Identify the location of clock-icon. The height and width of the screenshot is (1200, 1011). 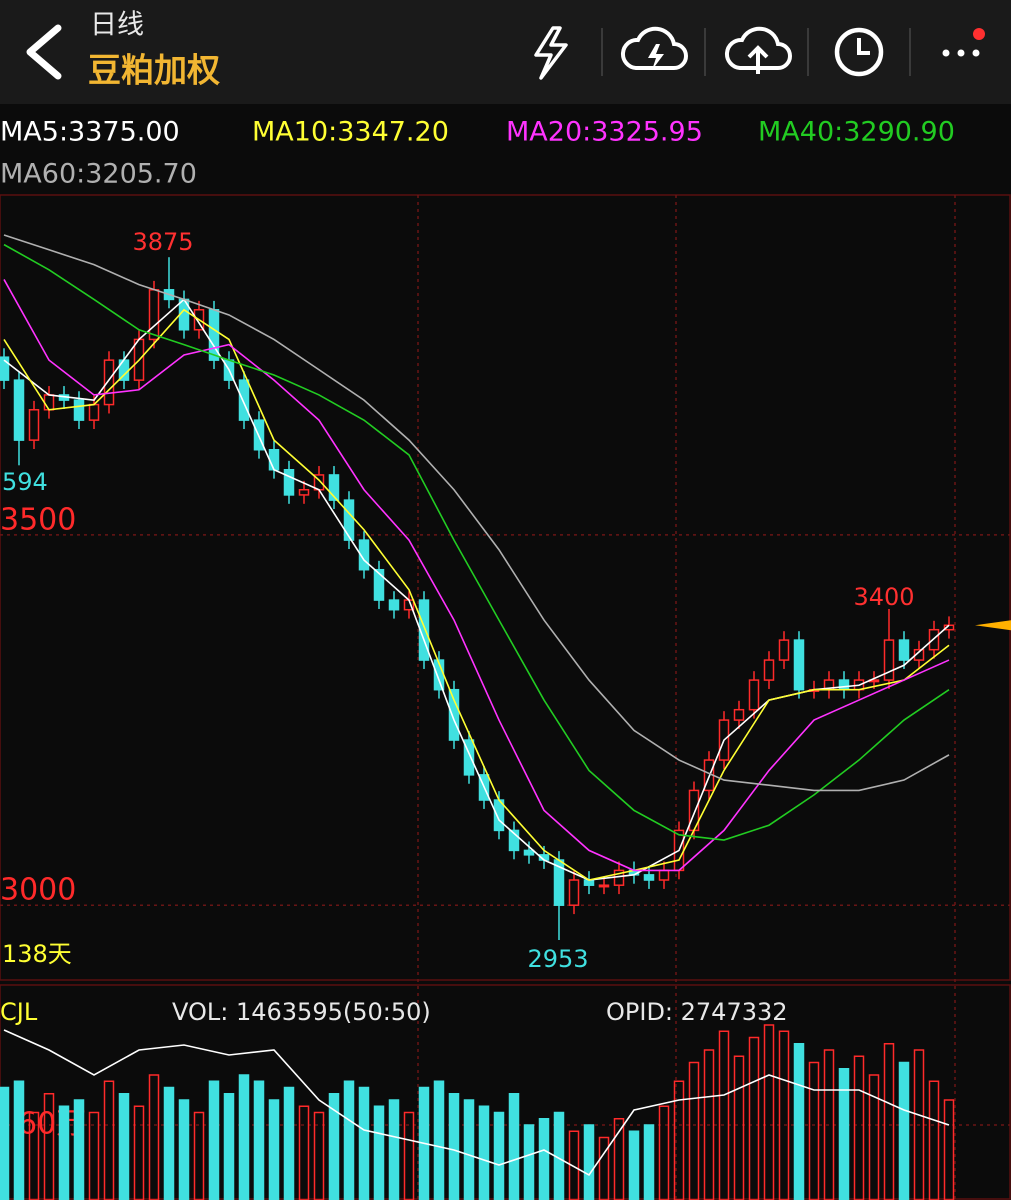
(859, 52).